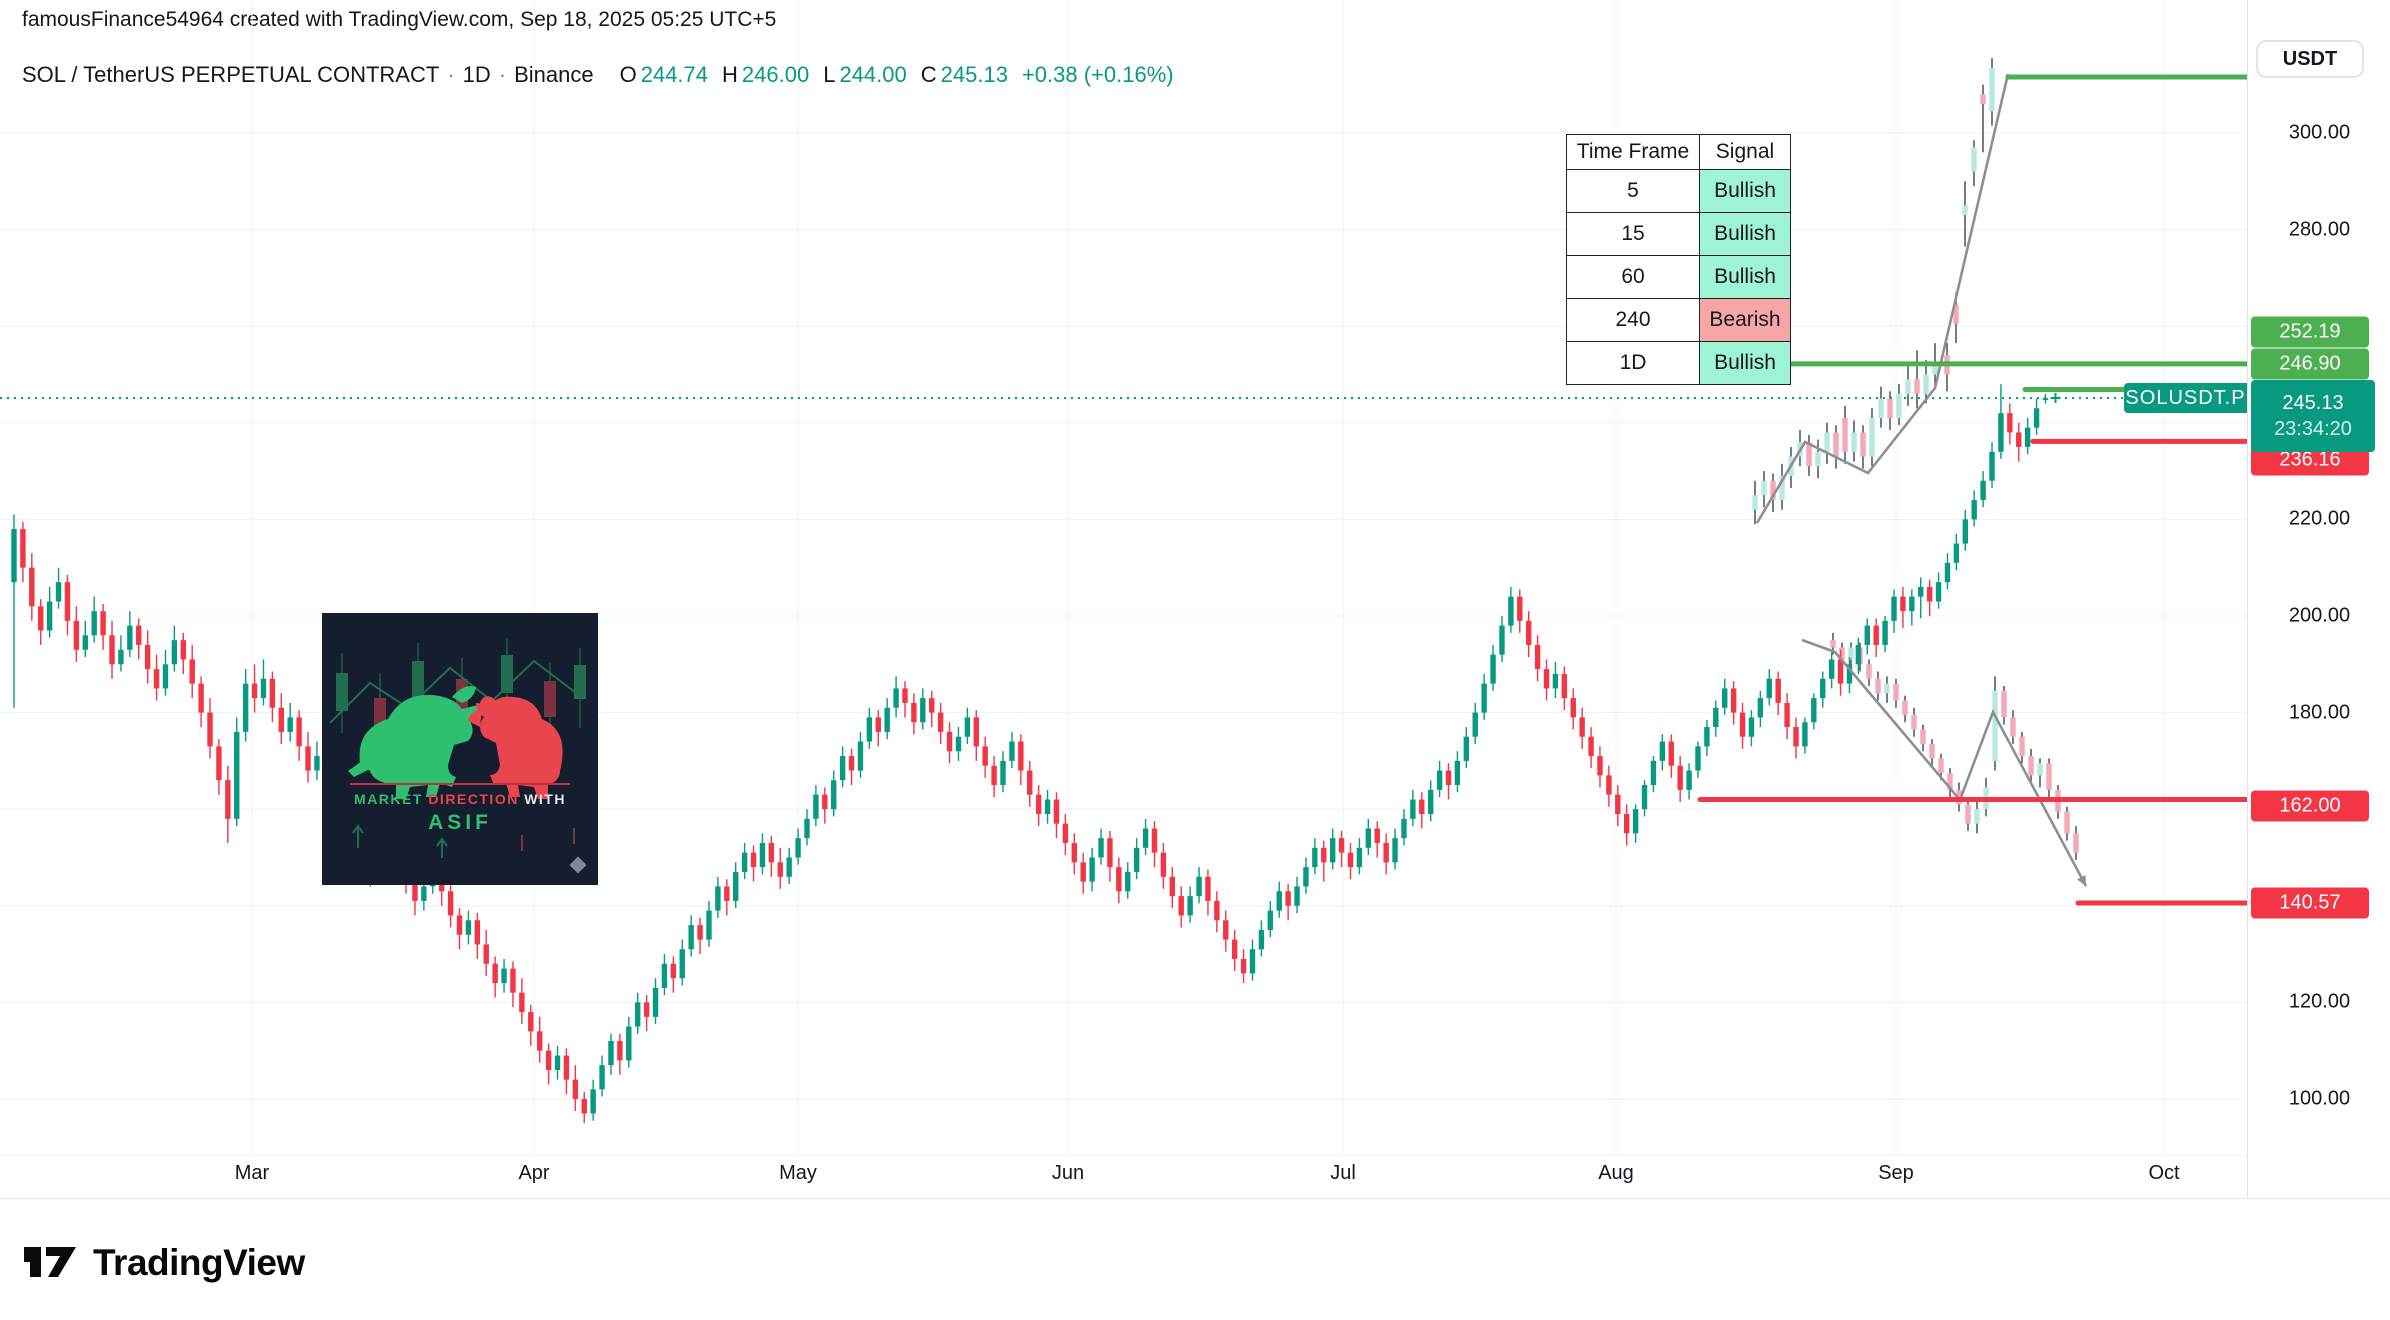 This screenshot has width=2390, height=1320. What do you see at coordinates (1633, 277) in the screenshot?
I see `timeframe-cell: 60` at bounding box center [1633, 277].